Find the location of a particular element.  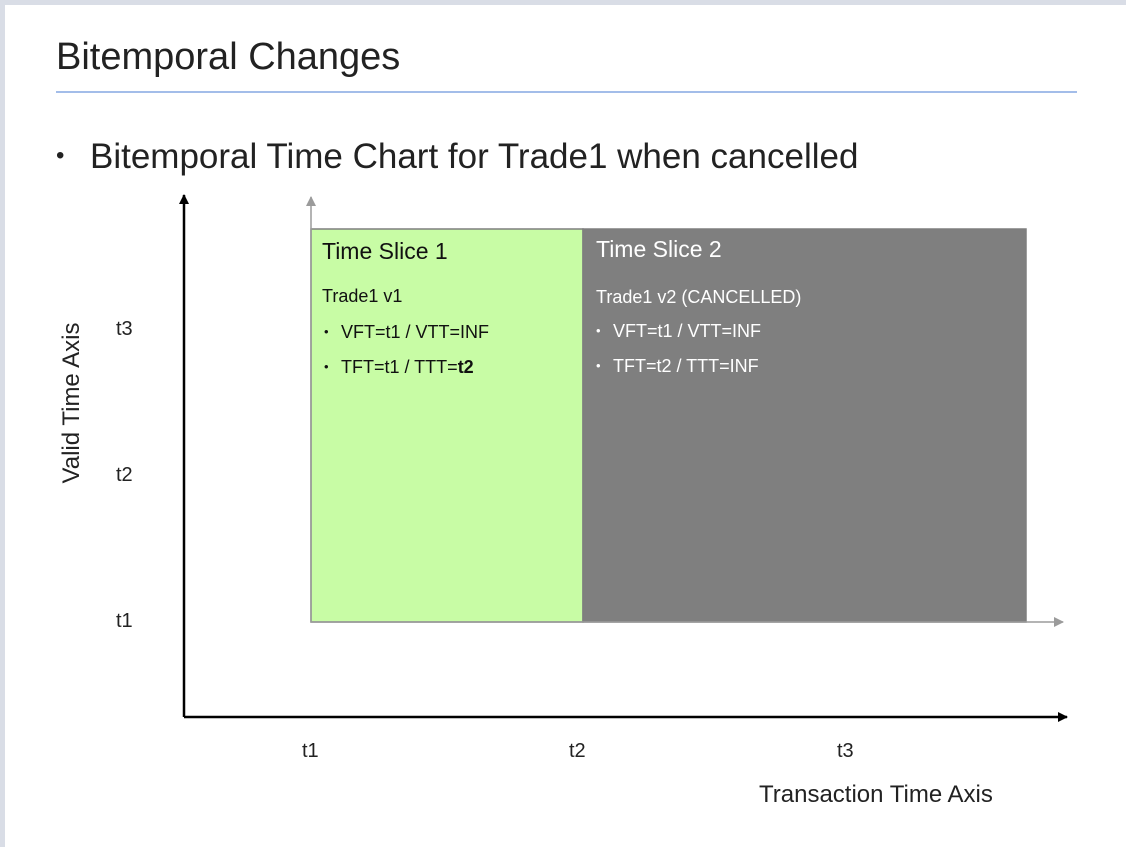

transaction-tick-t1: t1 is located at coordinates (310, 751).